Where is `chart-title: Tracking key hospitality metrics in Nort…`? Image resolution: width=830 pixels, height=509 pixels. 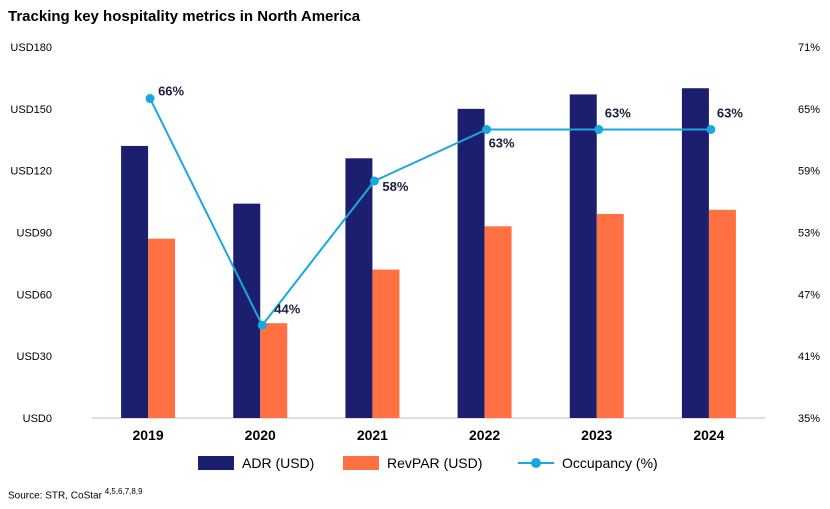 chart-title: Tracking key hospitality metrics in Nort… is located at coordinates (184, 16).